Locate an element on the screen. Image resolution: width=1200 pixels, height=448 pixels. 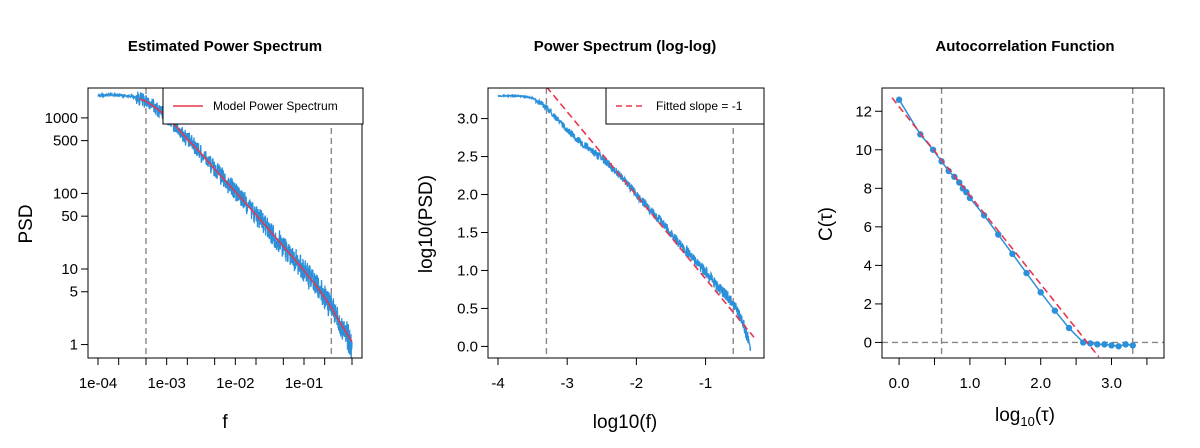
x-tick-label: 1e-03 is located at coordinates (166, 383).